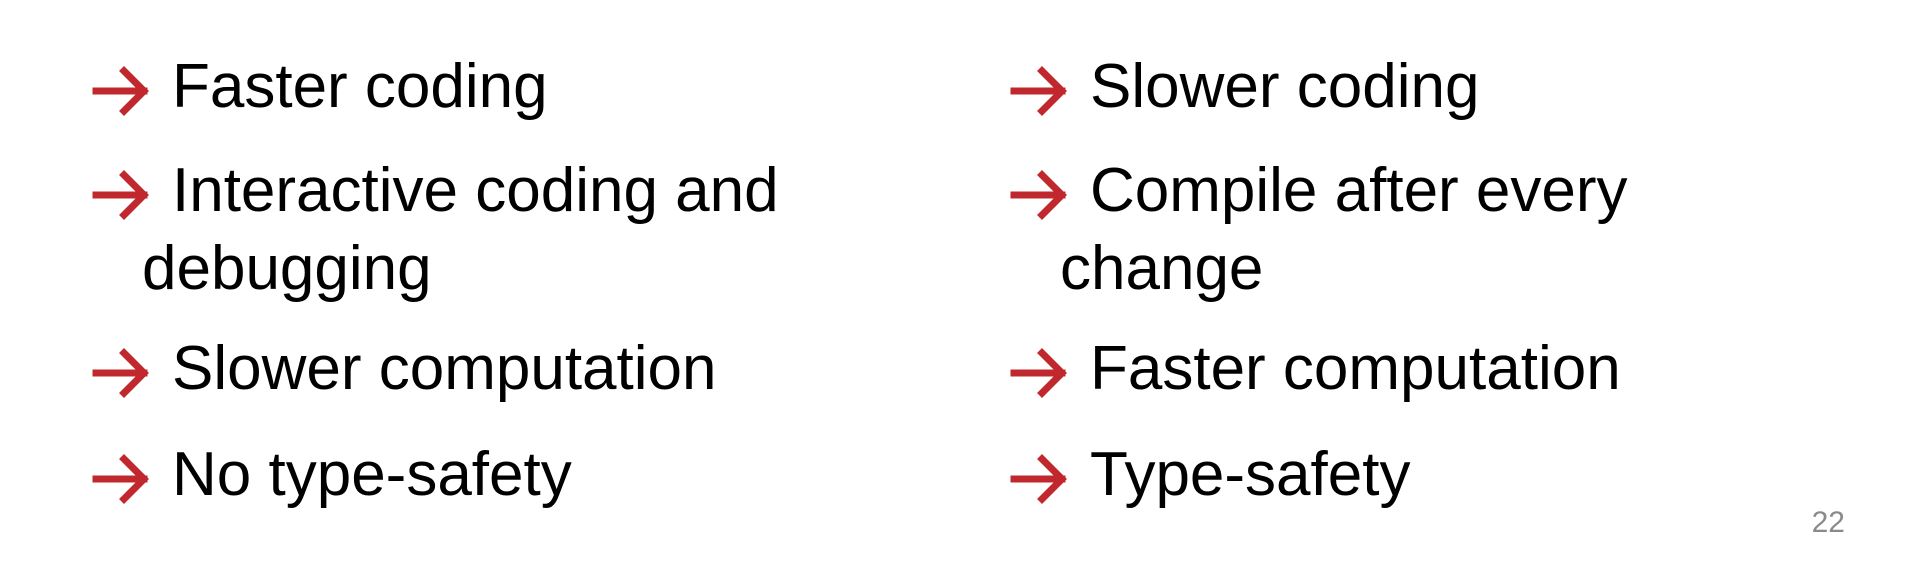 This screenshot has height=572, width=1923. I want to click on list-item: Slower computation, so click(482, 369).